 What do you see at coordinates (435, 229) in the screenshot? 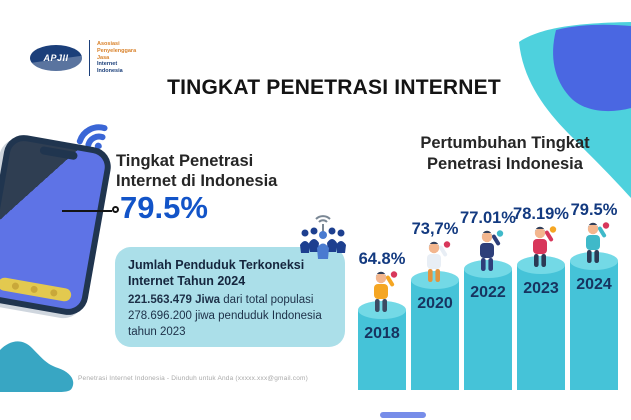
I see `bar-value-label: 73,7%` at bounding box center [435, 229].